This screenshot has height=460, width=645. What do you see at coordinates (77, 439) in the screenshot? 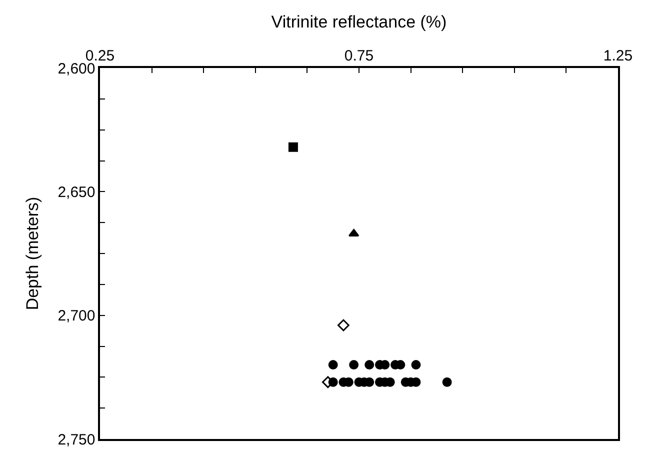
I see `y-tick-label: 2,750` at bounding box center [77, 439].